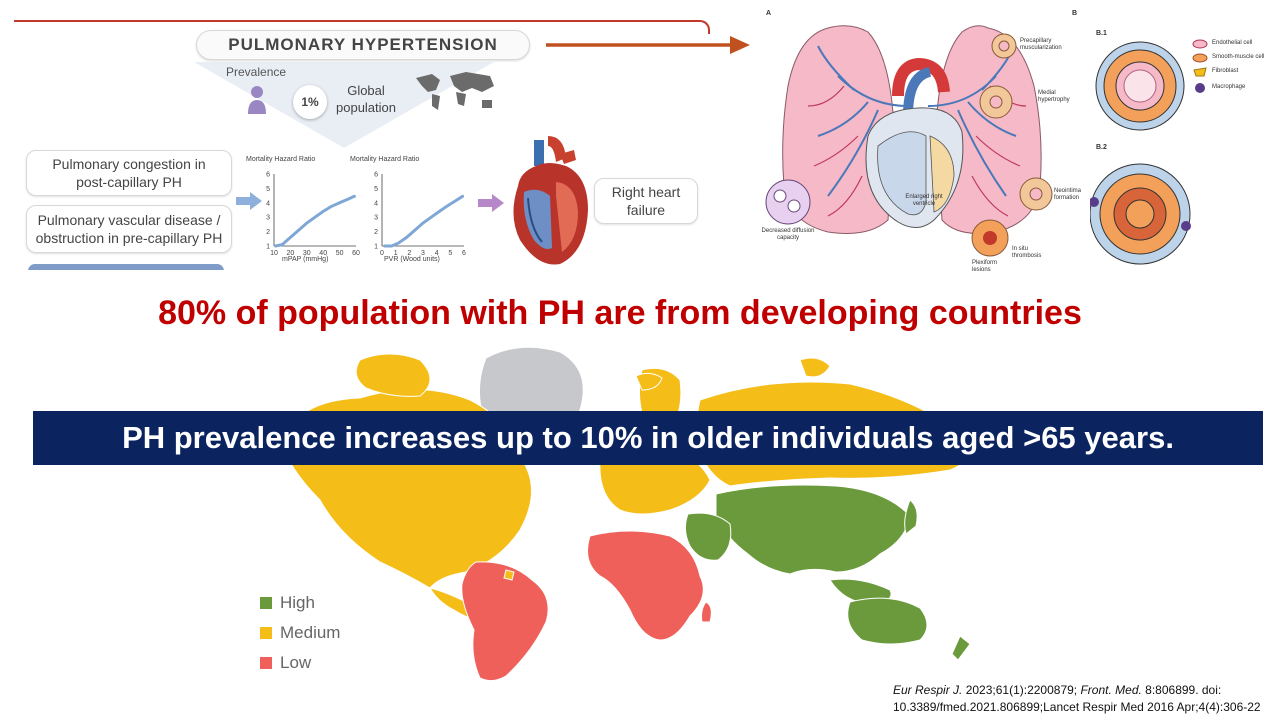  What do you see at coordinates (1111, 690) in the screenshot?
I see `citation-journal-2: Front. Med.` at bounding box center [1111, 690].